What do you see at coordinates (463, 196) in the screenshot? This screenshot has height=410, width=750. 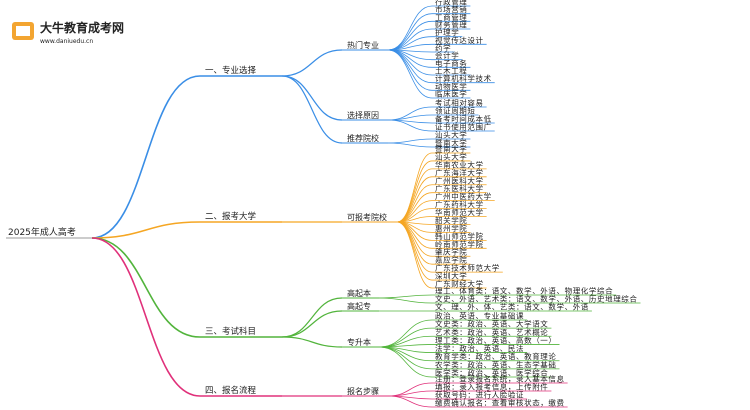 I see `item-label: 广州中医药大学` at bounding box center [463, 196].